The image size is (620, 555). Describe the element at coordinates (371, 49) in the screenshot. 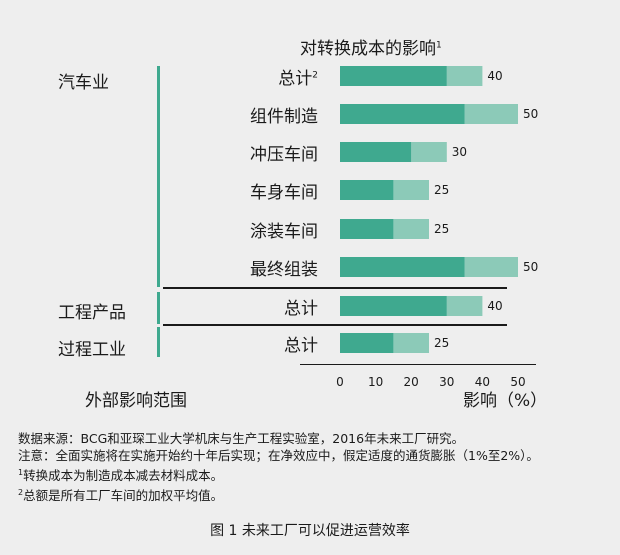

I see `chart-title: 对转换成本的影响1` at that location.